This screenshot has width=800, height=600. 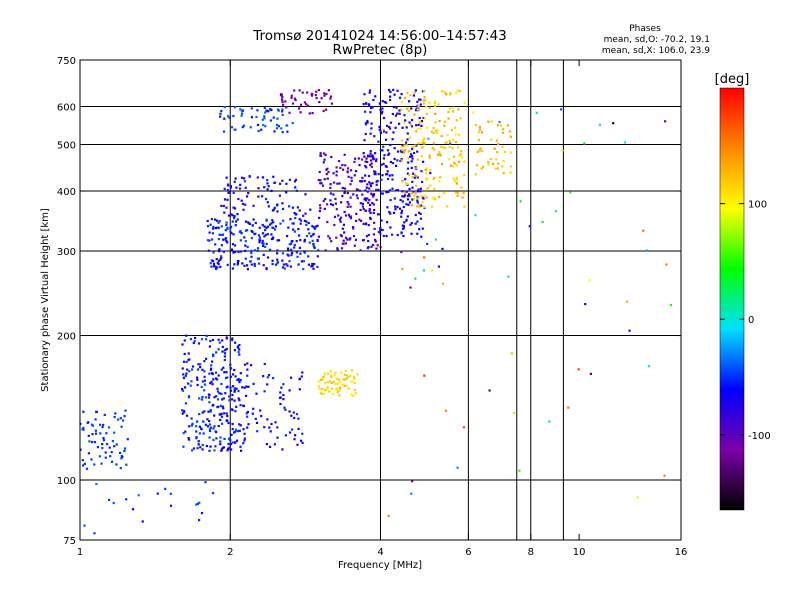 I want to click on y-tick-label: 750, so click(x=66, y=61).